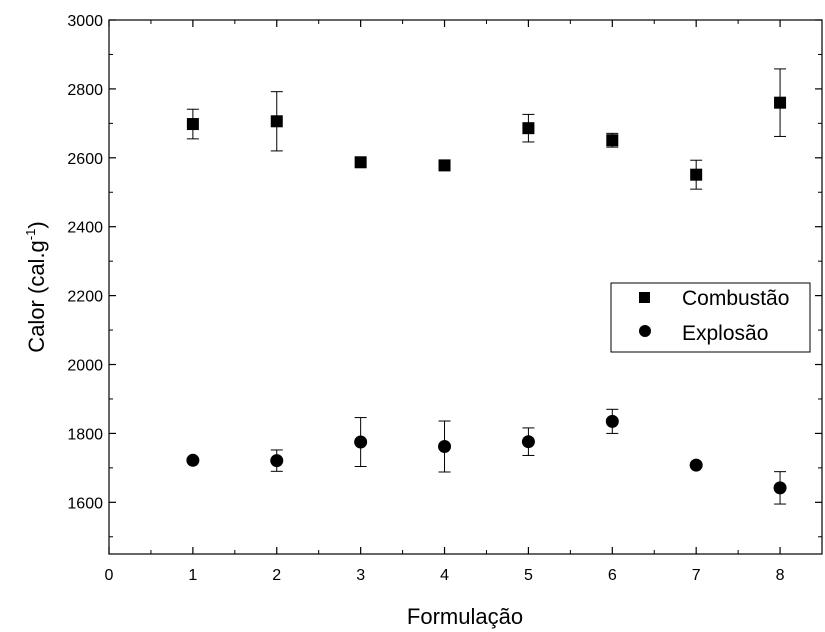  I want to click on y-tick-label: 2000, so click(85, 366).